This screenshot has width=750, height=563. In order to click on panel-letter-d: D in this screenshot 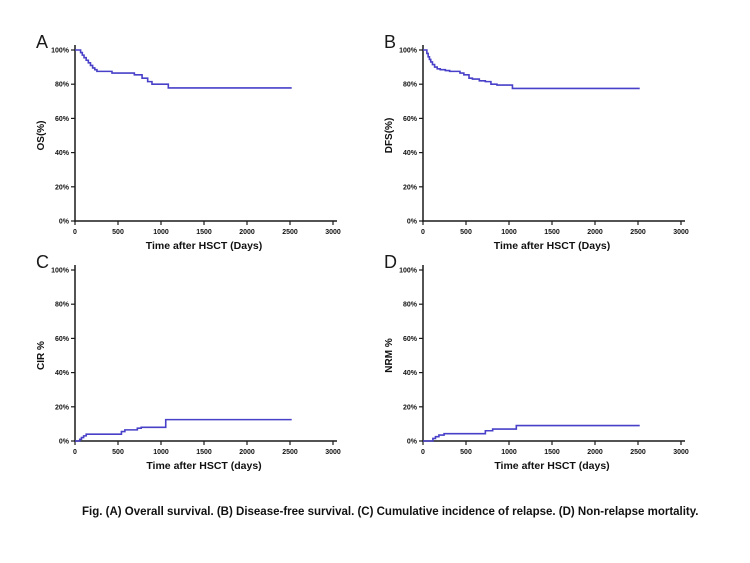, I will do `click(390, 262)`.